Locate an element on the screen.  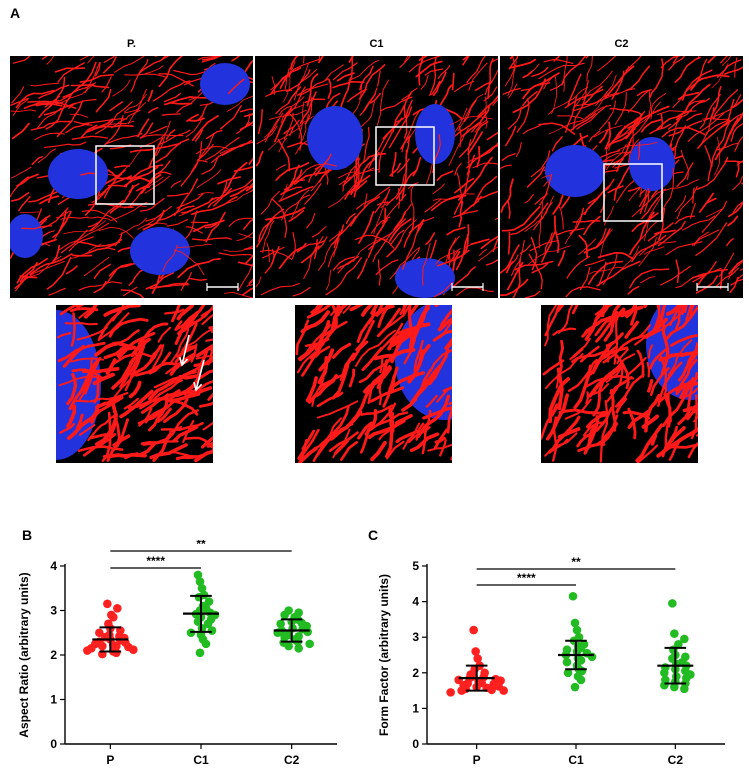
data-point is located at coordinates (202, 588).